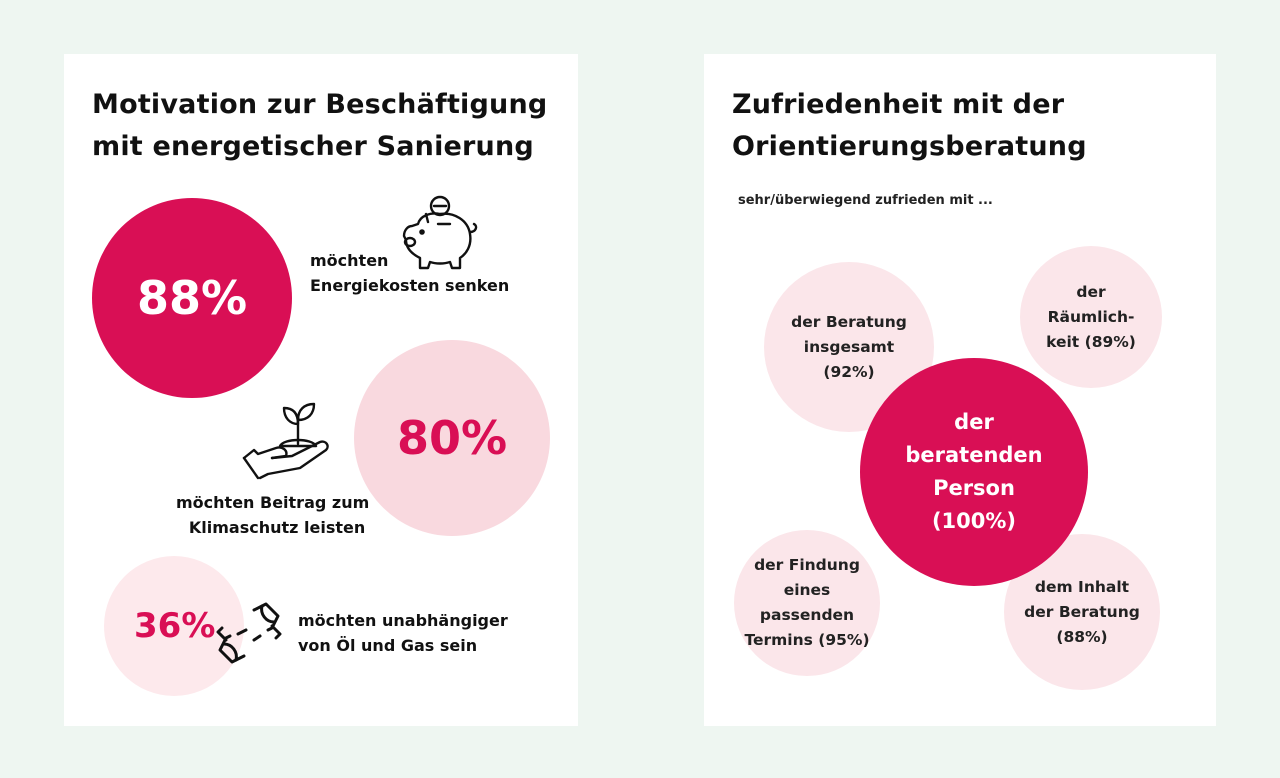 Image resolution: width=1280 pixels, height=778 pixels. I want to click on bubble-line: eines passenden, so click(807, 602).